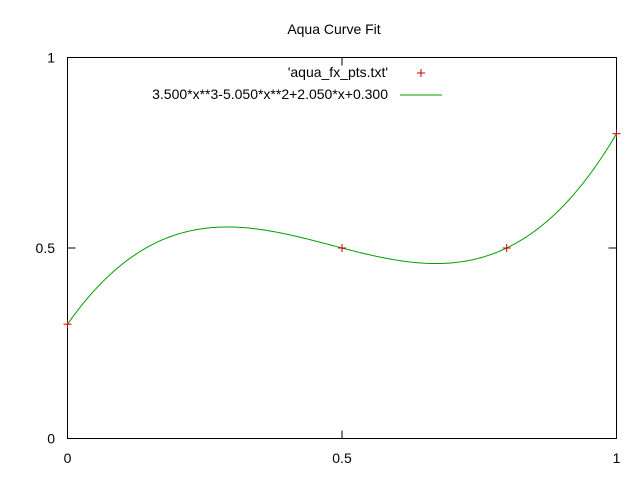 This screenshot has width=640, height=480. Describe the element at coordinates (421, 73) in the screenshot. I see `legend-entry-points-marker` at that location.